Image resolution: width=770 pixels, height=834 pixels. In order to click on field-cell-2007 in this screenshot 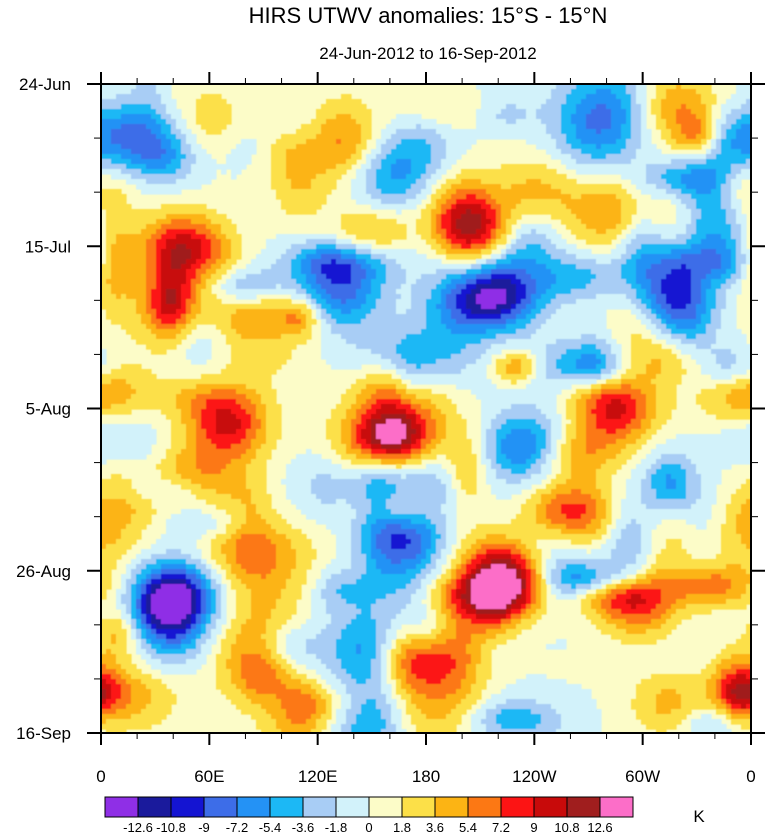, I will do `click(479, 192)`.